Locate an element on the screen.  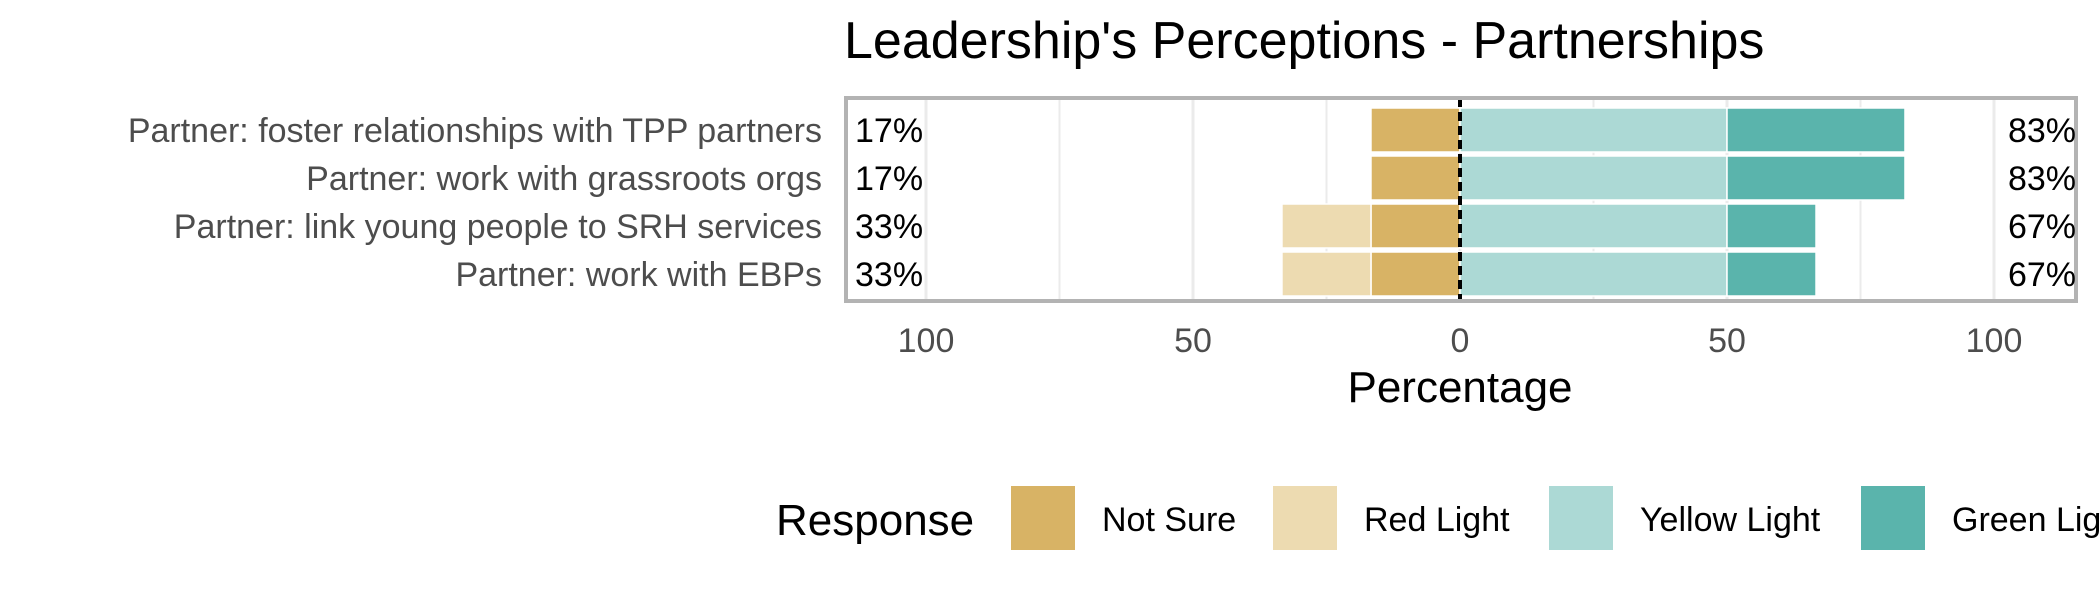
legend-label: Red Light is located at coordinates (1437, 520).